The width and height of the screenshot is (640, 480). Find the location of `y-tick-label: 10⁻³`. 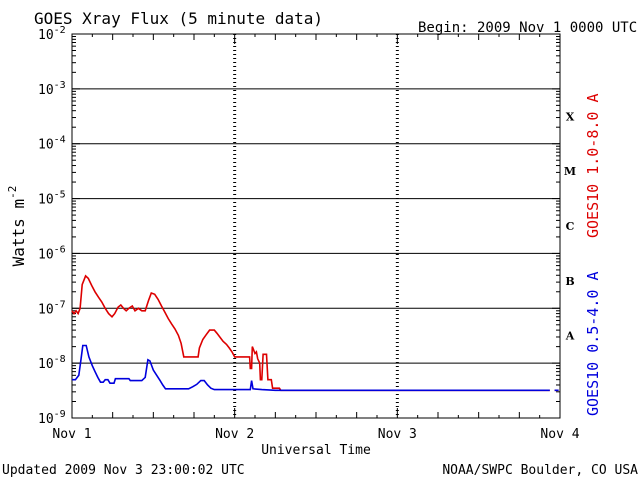

y-tick-label: 10⁻³ is located at coordinates (52, 89).